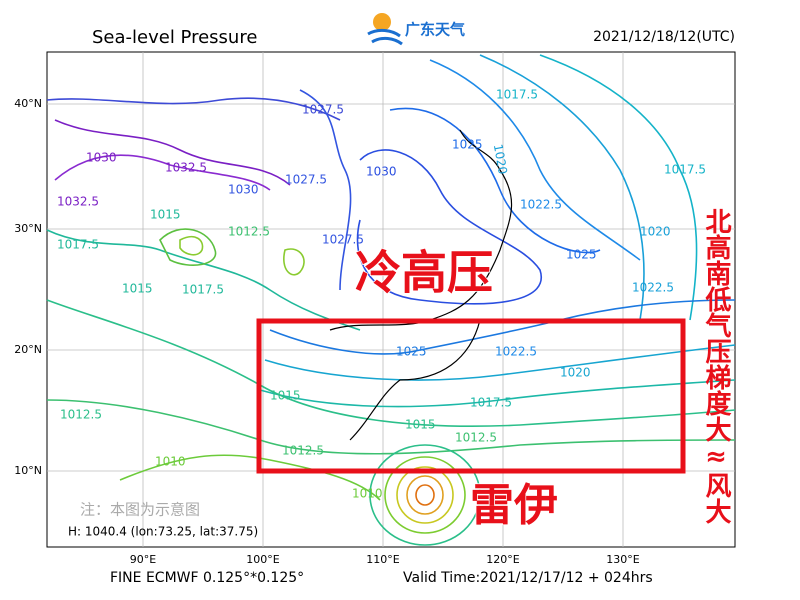 Image resolution: width=800 pixels, height=600 pixels. Describe the element at coordinates (664, 37) in the screenshot. I see `date: 2021/12/18/12(UTC)` at that location.